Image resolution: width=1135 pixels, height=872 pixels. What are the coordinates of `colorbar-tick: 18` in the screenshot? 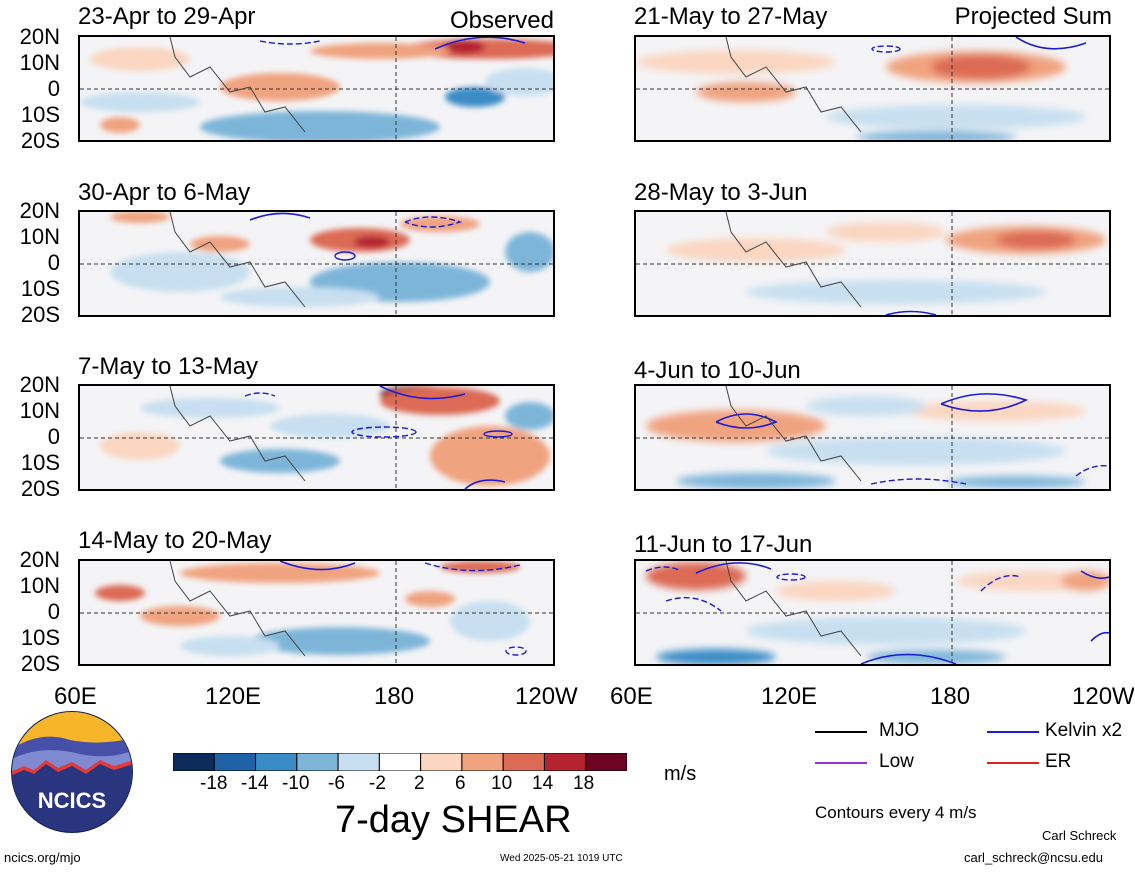 It's located at (584, 783).